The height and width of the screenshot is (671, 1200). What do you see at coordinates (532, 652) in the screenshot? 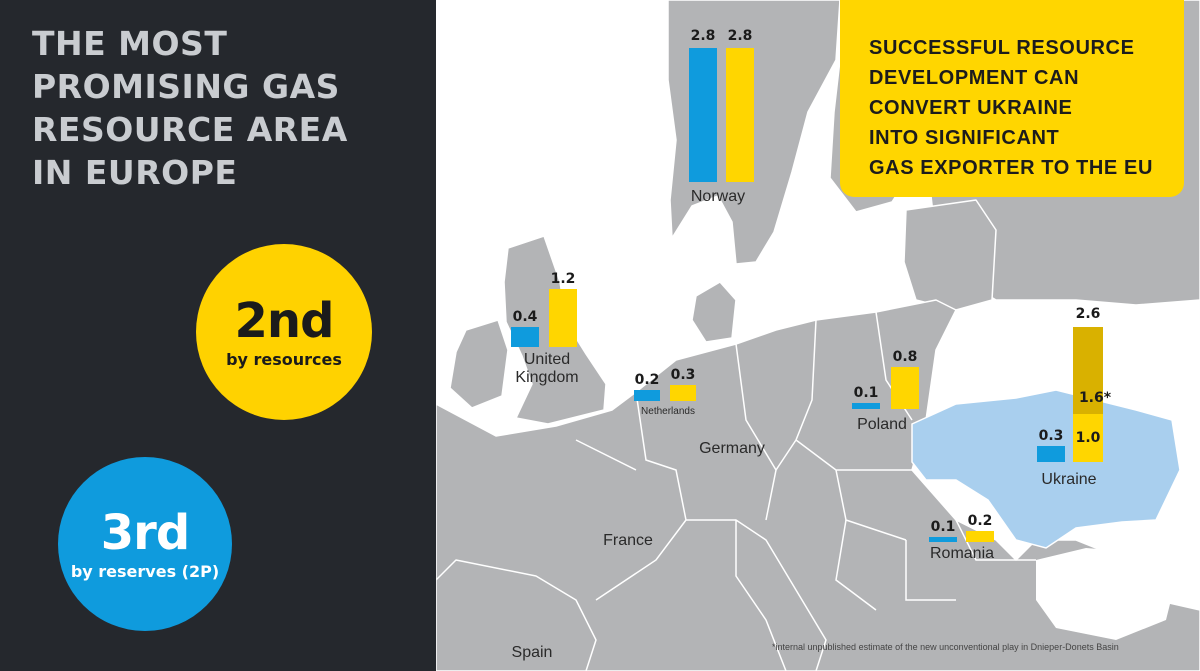
I see `spain-label: Spain` at bounding box center [532, 652].